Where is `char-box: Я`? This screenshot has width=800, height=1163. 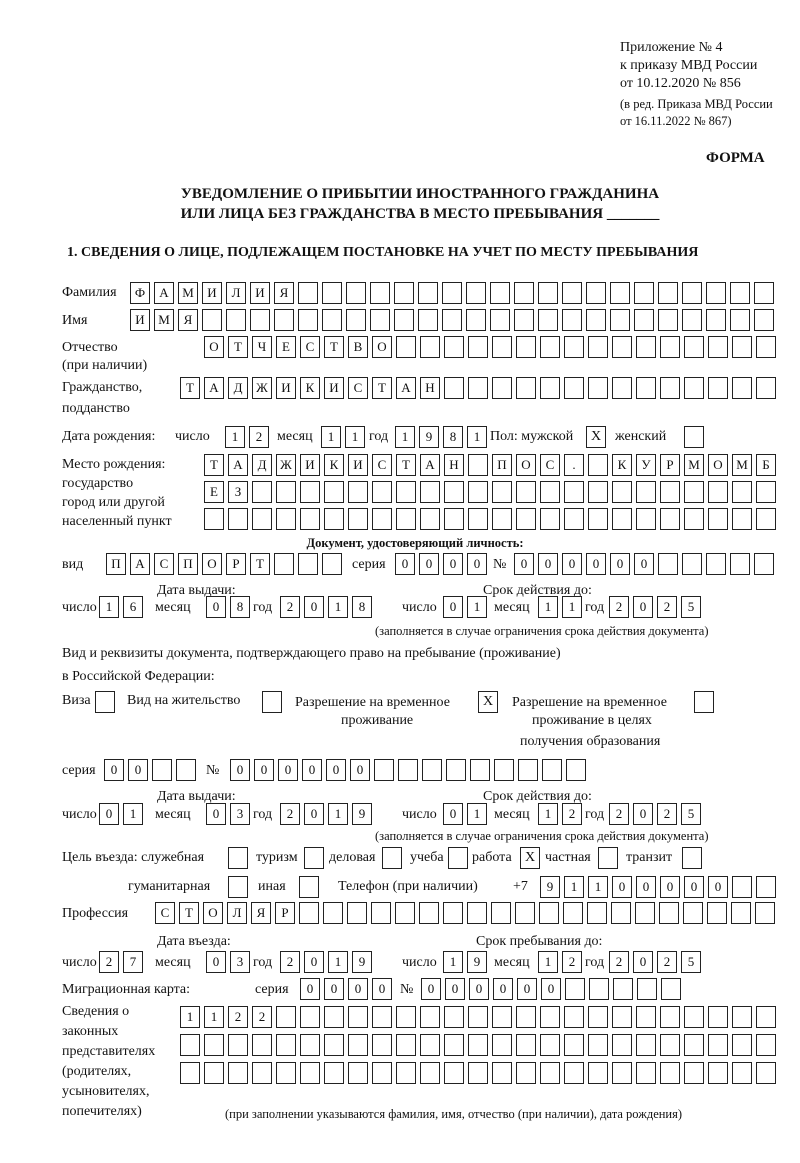
char-box: Я is located at coordinates (261, 913).